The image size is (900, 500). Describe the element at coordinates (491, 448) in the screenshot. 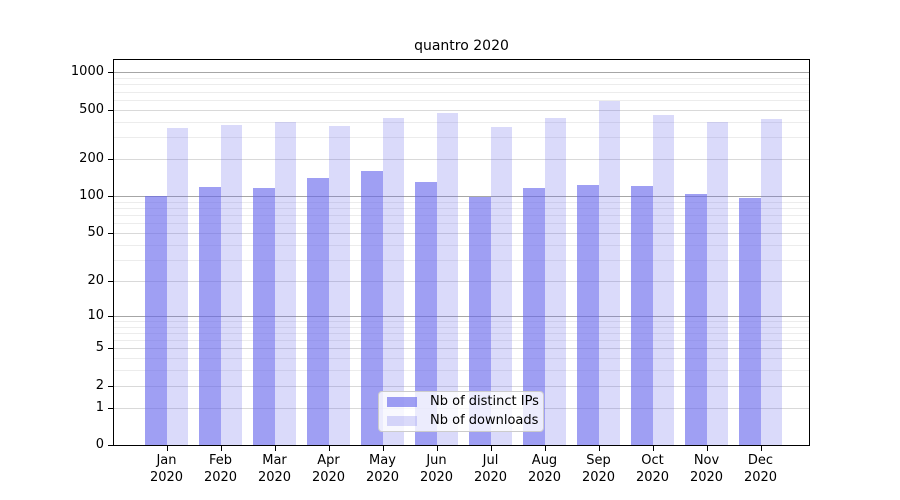

I see `x-tick-mark-jul` at that location.